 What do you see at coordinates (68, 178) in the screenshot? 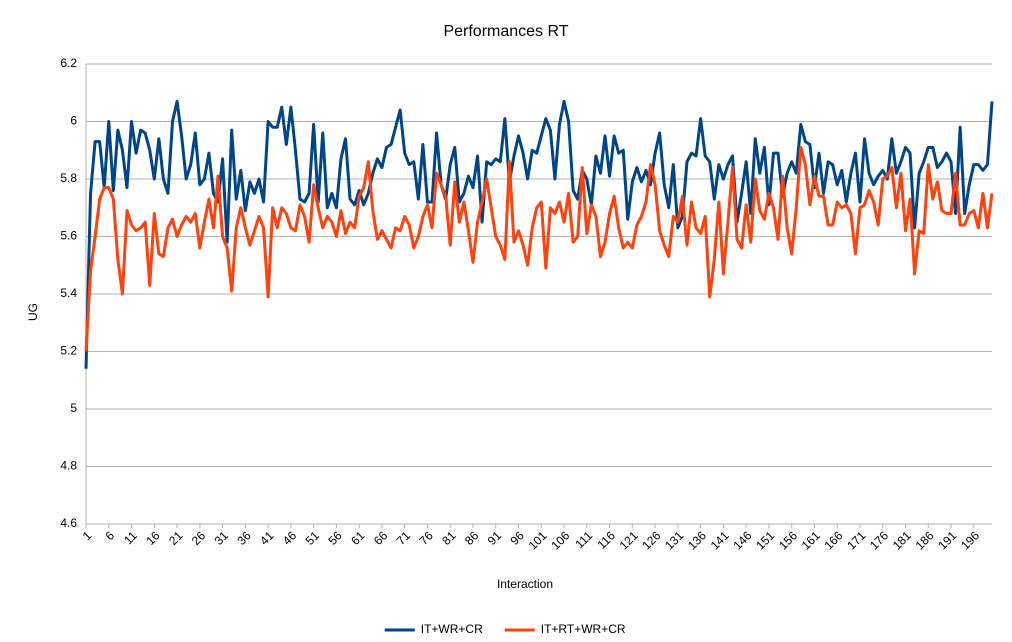
I see `y-tick-label: 5.8` at bounding box center [68, 178].